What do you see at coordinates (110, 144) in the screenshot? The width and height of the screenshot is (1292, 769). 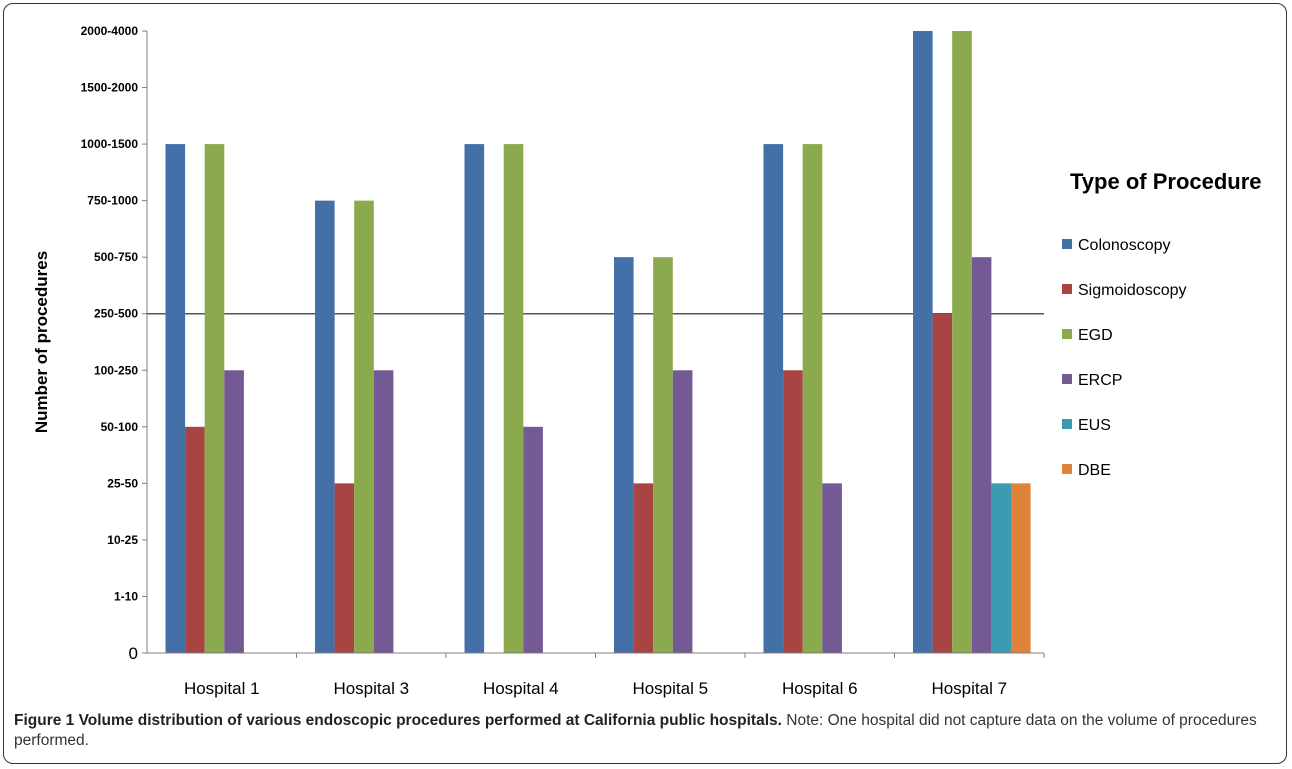 I see `y-tick-label: 1000-1500` at bounding box center [110, 144].